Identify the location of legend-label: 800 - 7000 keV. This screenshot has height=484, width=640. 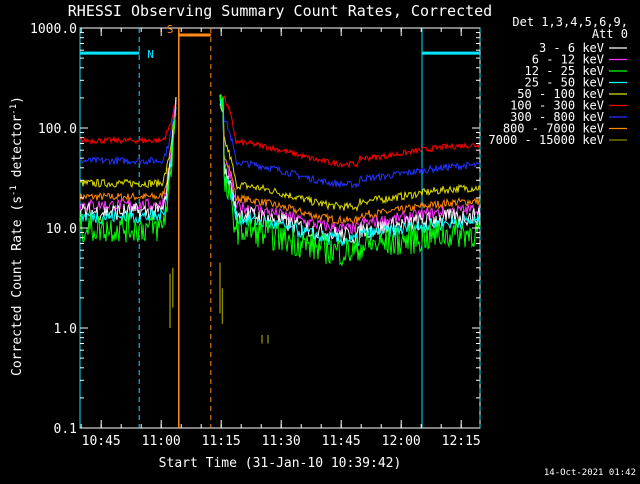
(553, 129).